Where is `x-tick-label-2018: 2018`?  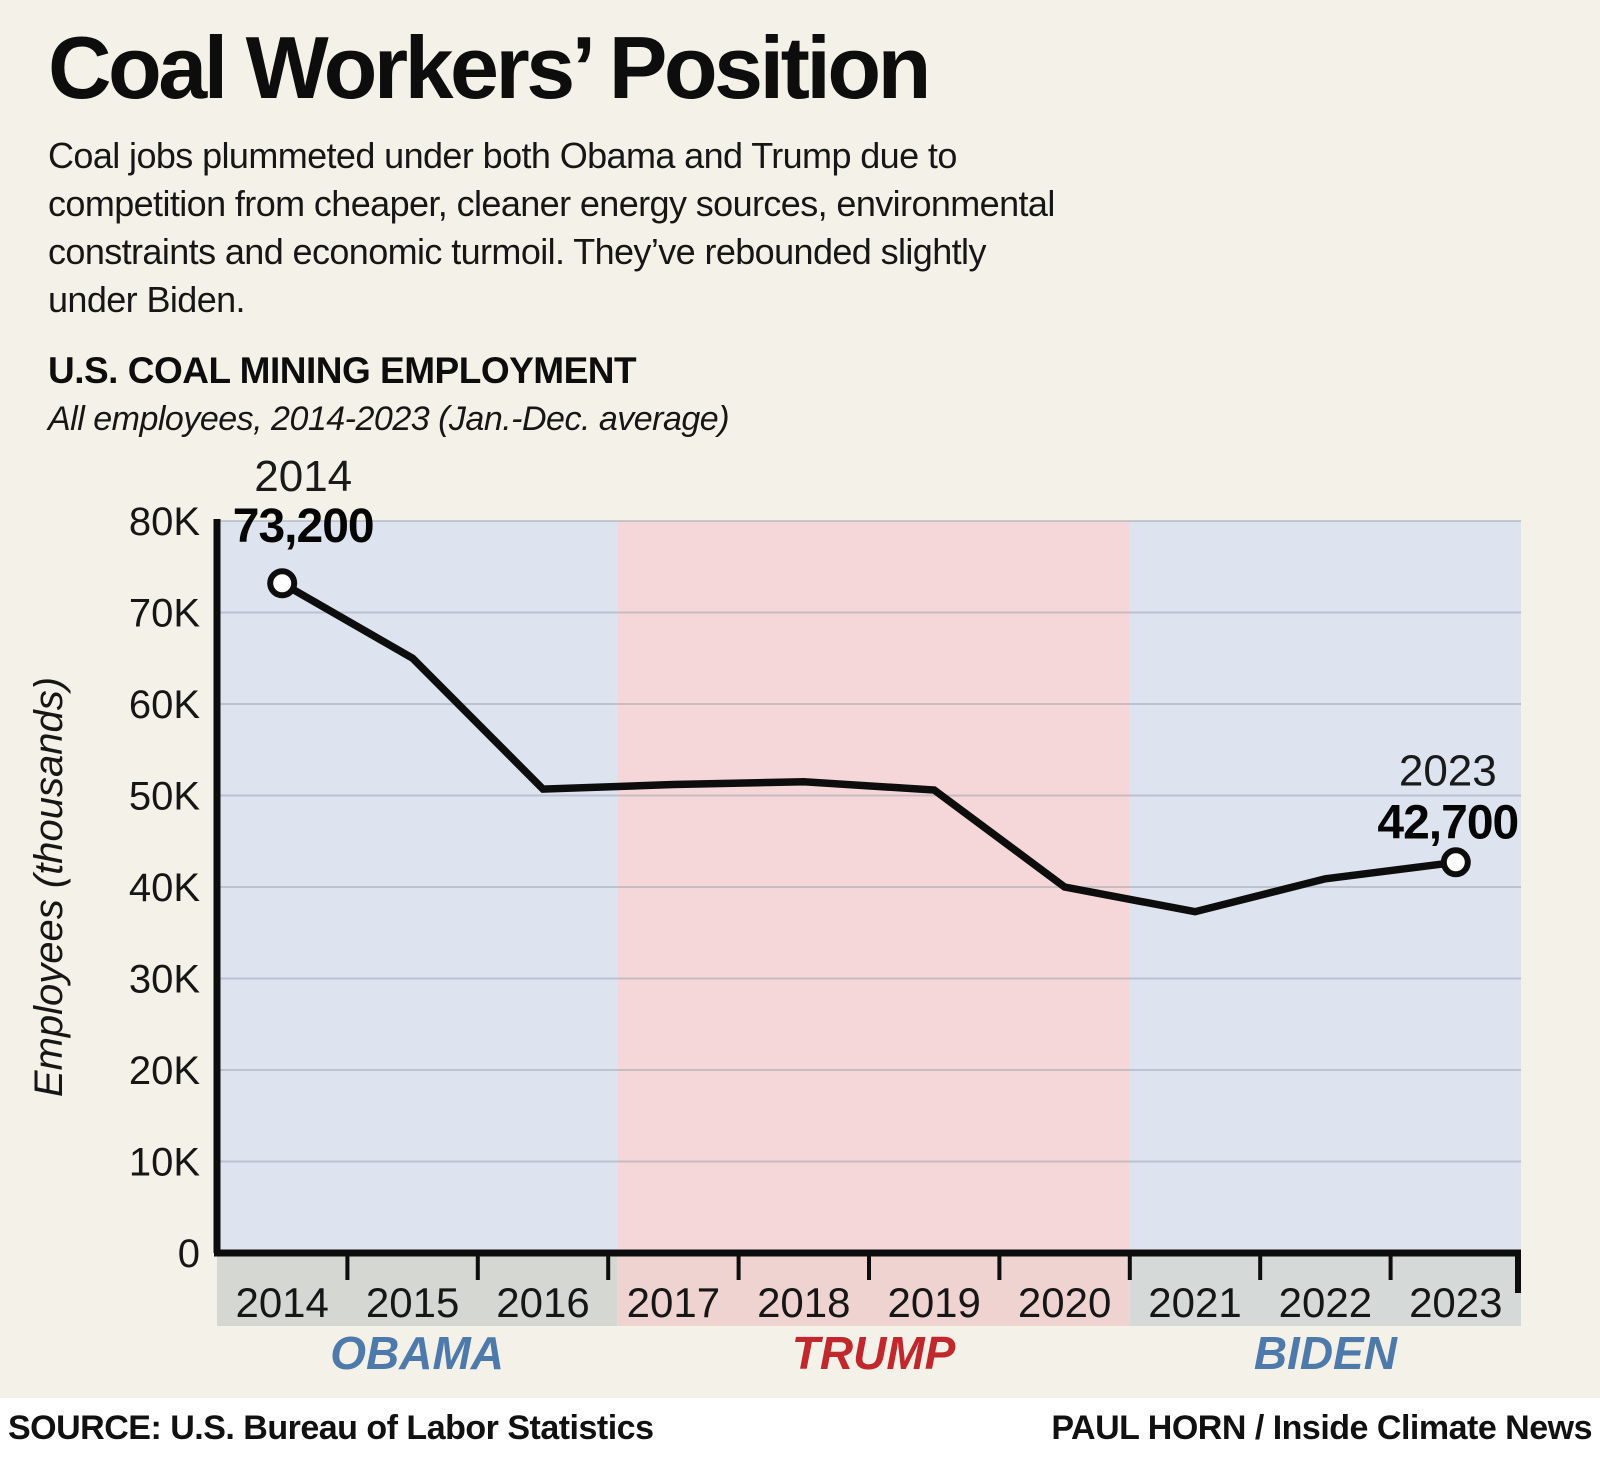
x-tick-label-2018: 2018 is located at coordinates (803, 1302).